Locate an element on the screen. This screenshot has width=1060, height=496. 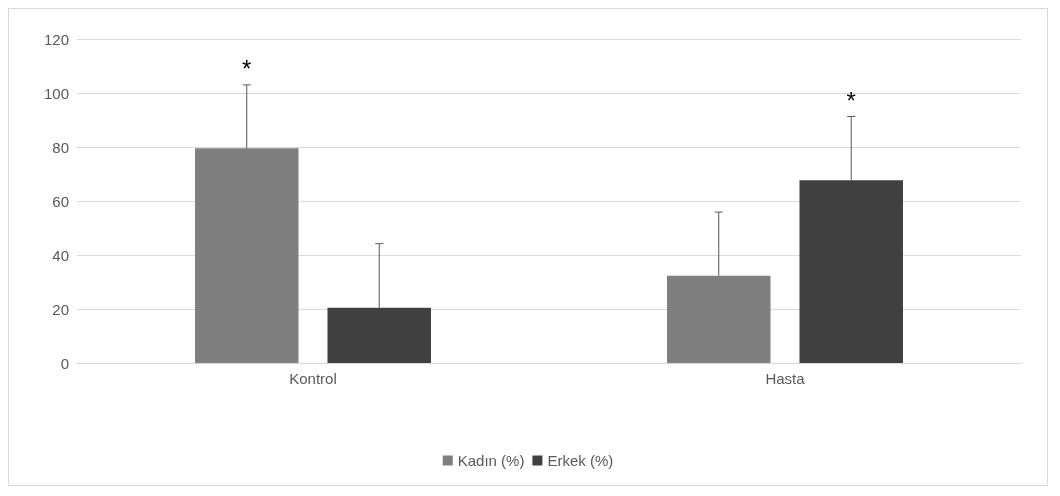
y-tick-label: 20 is located at coordinates (60, 309).